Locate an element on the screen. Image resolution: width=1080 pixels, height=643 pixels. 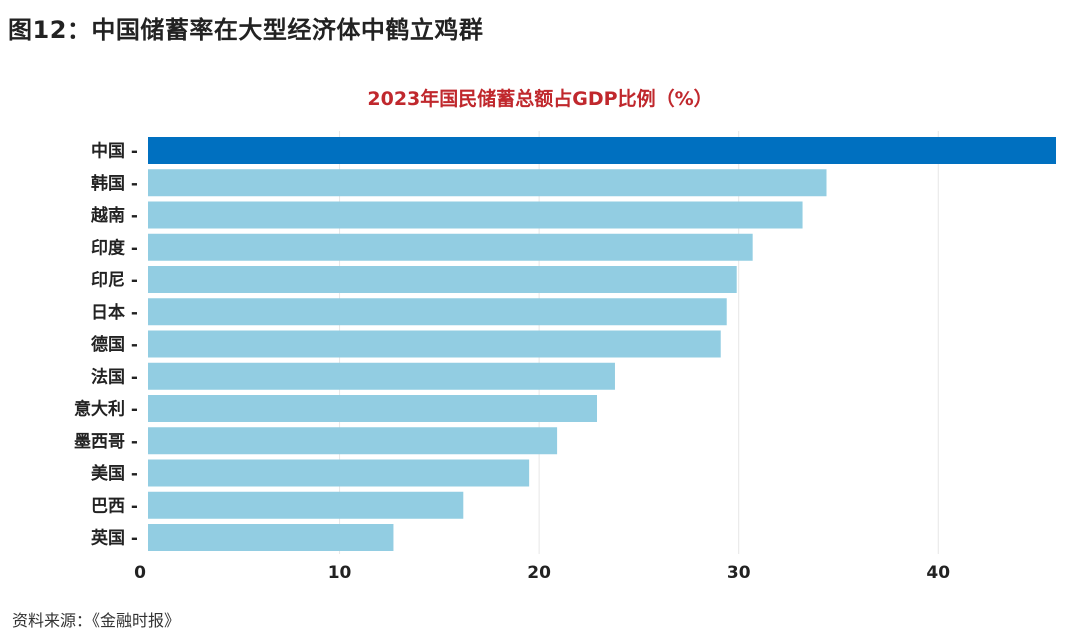
category-label: 日本 - is located at coordinates (114, 312).